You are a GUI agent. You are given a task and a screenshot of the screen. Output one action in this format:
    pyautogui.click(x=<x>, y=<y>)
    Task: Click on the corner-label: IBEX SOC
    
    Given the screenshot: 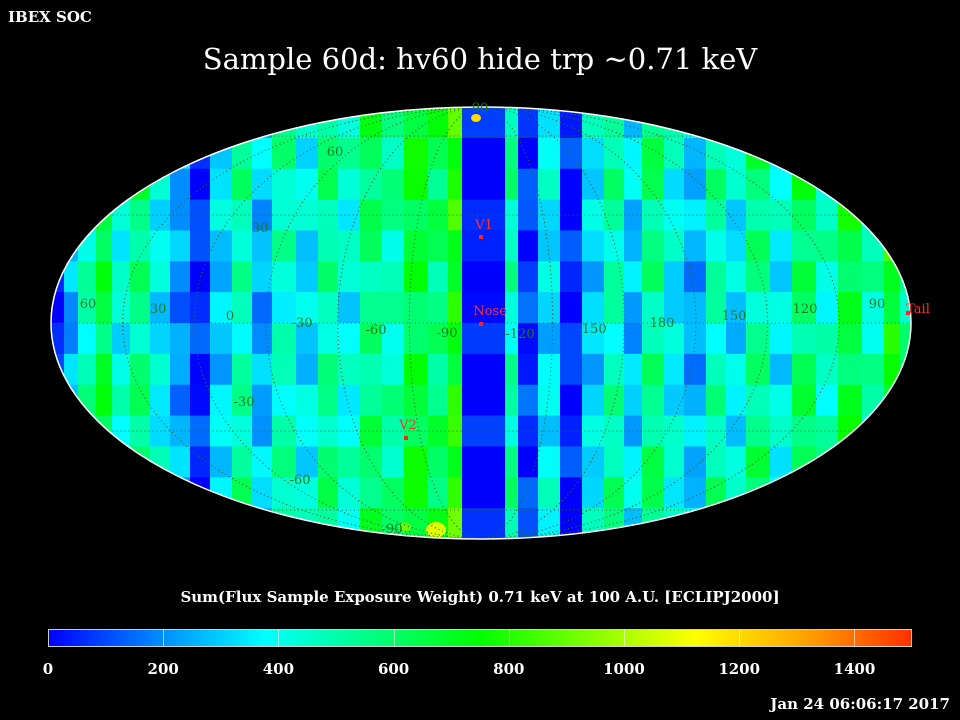 What is the action you would take?
    pyautogui.click(x=50, y=17)
    